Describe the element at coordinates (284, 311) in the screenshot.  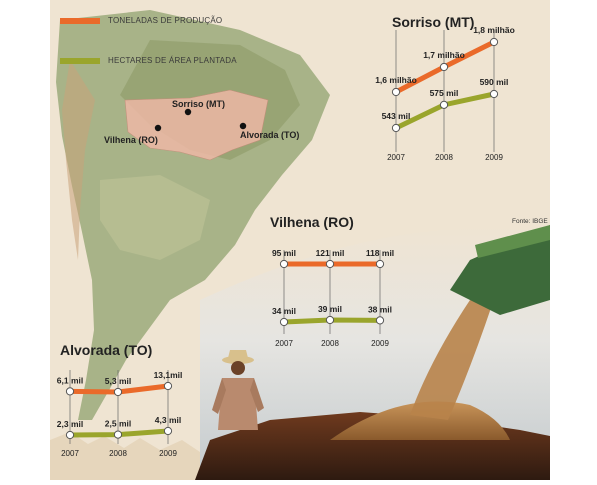
I see `chart-vilhena-data-label: 34 mil` at that location.